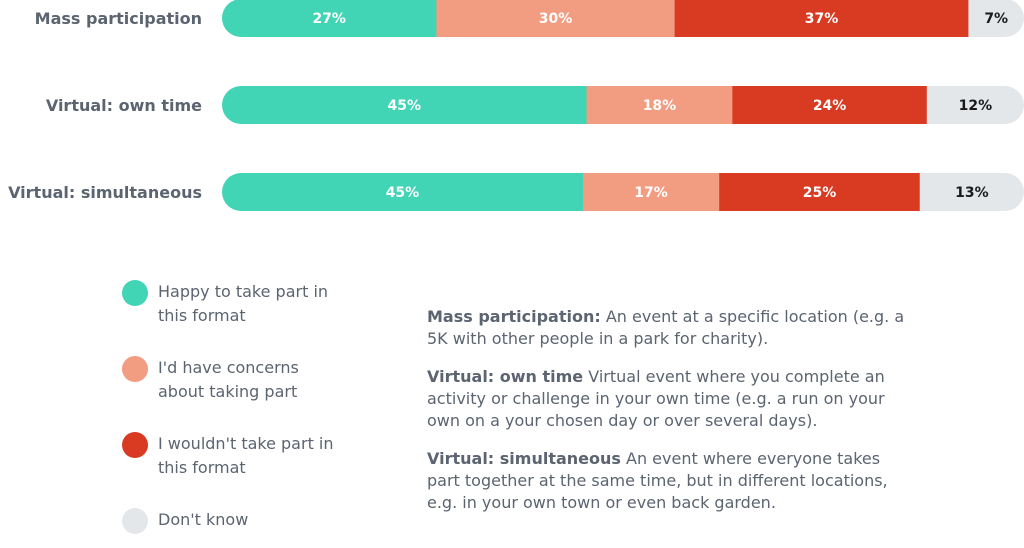 The height and width of the screenshot is (548, 1024). I want to click on legend-item-happy: Happy to take part in this format, so click(257, 318).